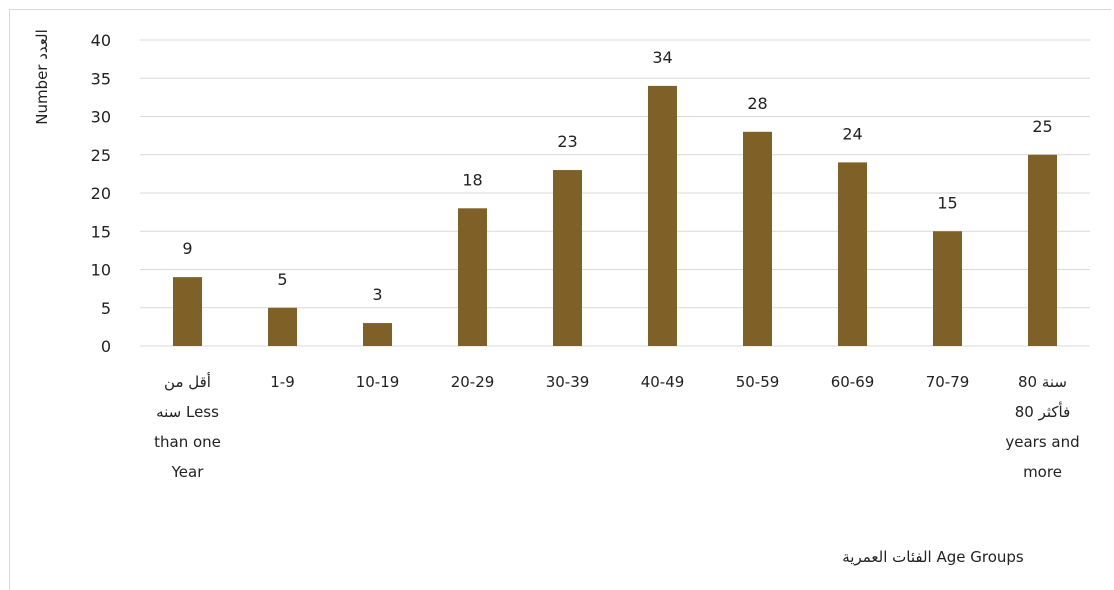 The height and width of the screenshot is (590, 1114). What do you see at coordinates (187, 442) in the screenshot?
I see `x-tick-label-line: than one` at bounding box center [187, 442].